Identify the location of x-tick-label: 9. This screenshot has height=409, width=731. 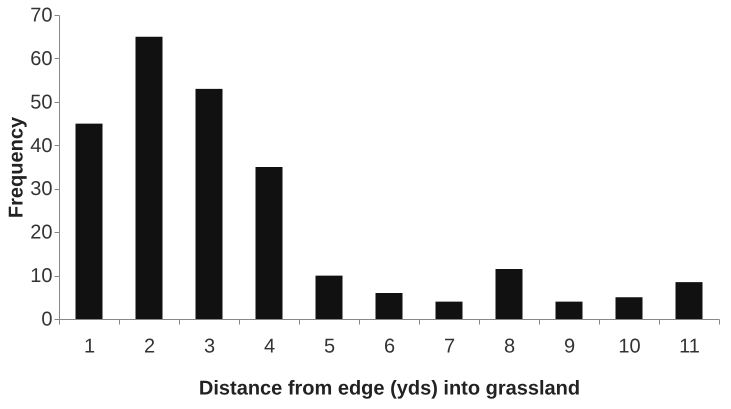
(570, 347).